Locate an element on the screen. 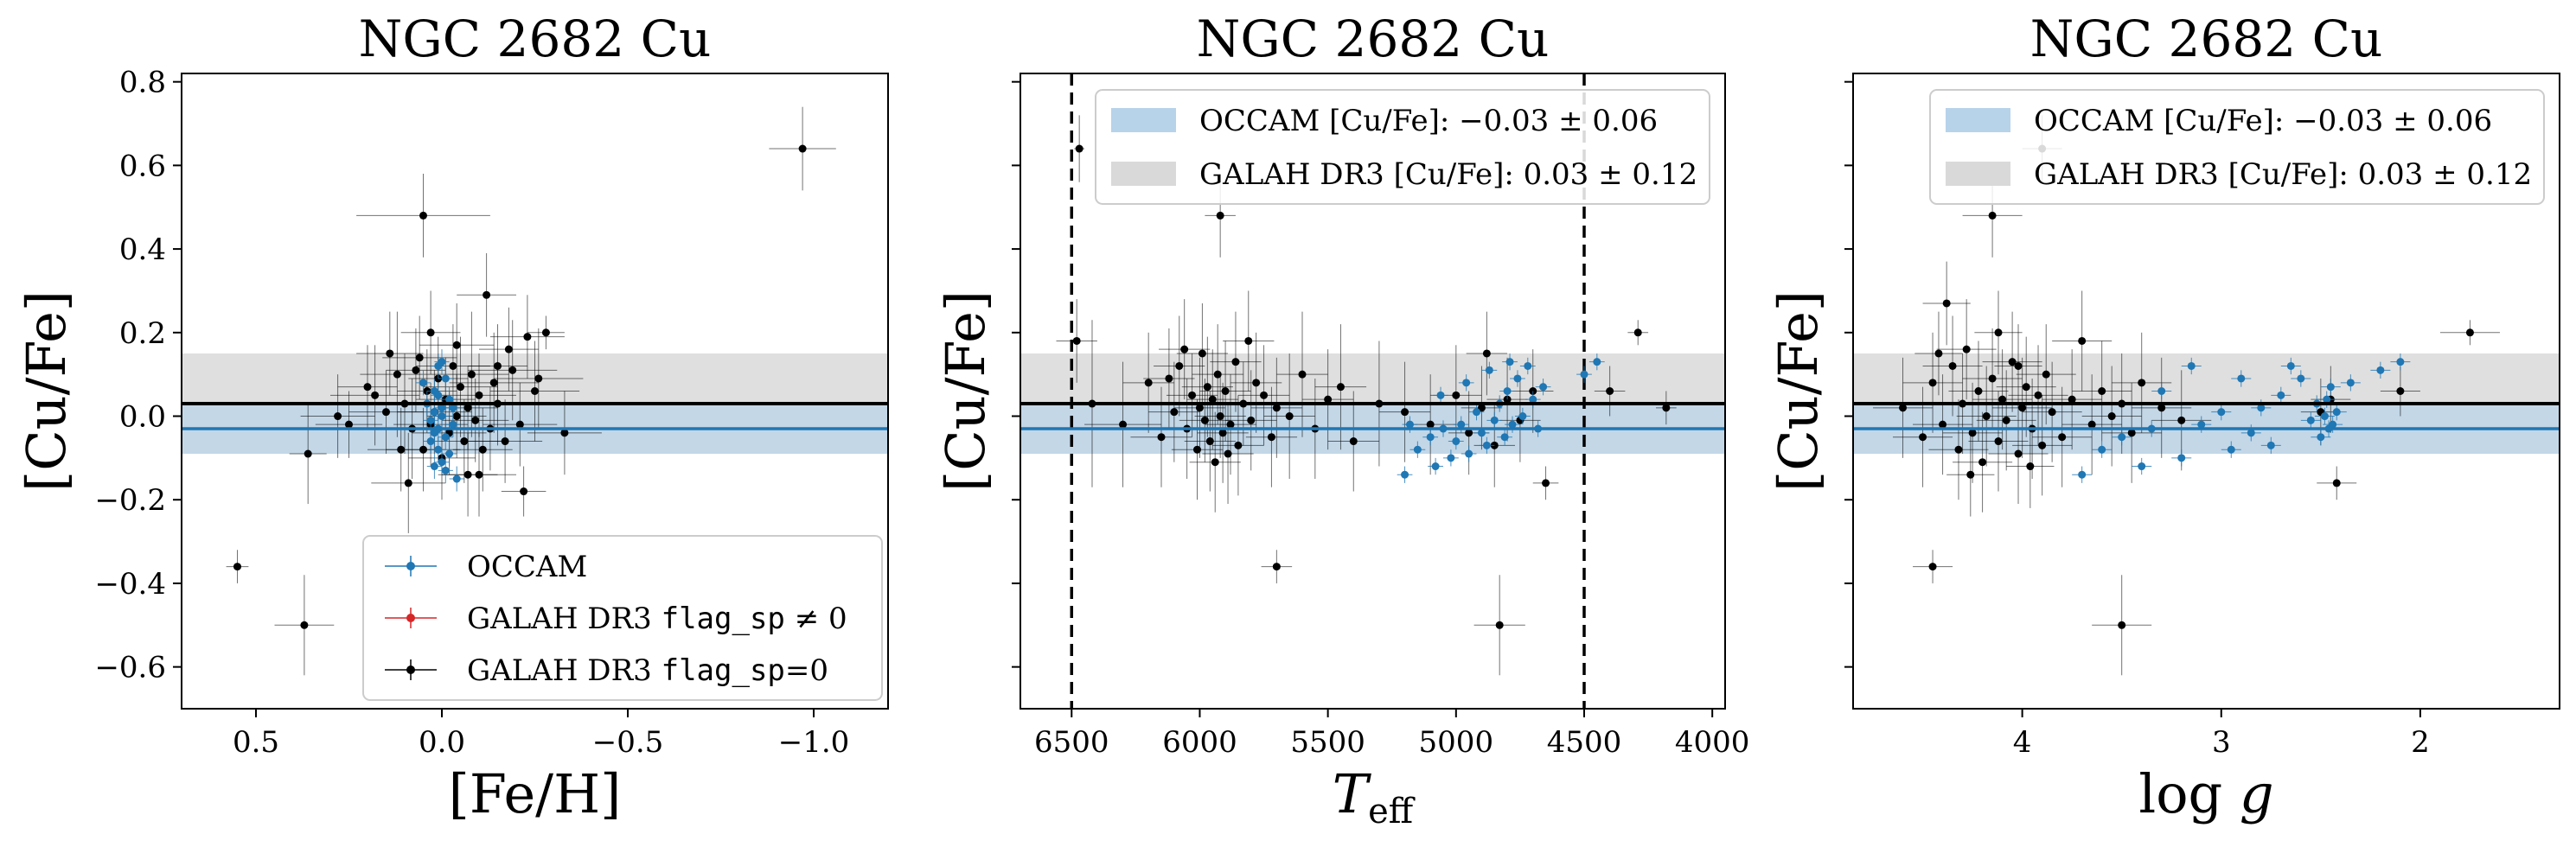 The height and width of the screenshot is (847, 2576). legend-label: OCCAM [Cu/Fe]: −0.03 ± 0.06 is located at coordinates (2263, 121).